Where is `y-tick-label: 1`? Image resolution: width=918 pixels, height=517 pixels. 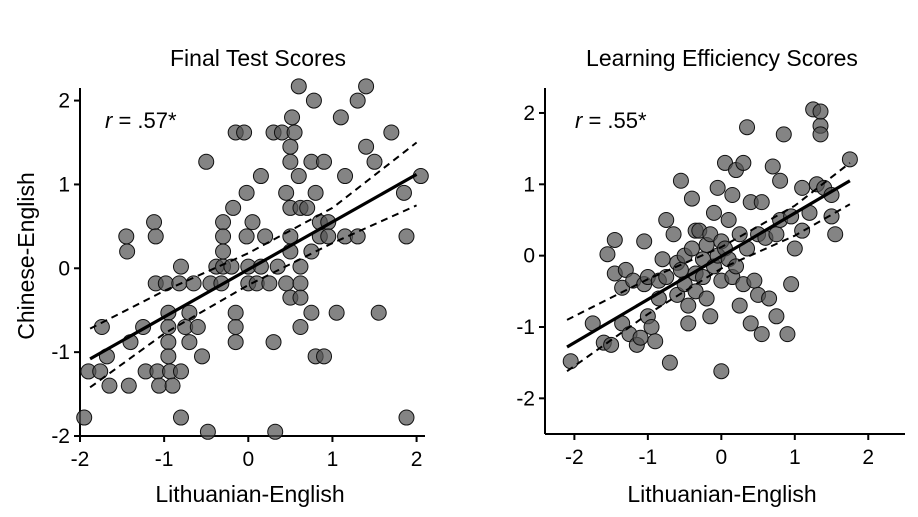
y-tick-label: 1 is located at coordinates (64, 184).